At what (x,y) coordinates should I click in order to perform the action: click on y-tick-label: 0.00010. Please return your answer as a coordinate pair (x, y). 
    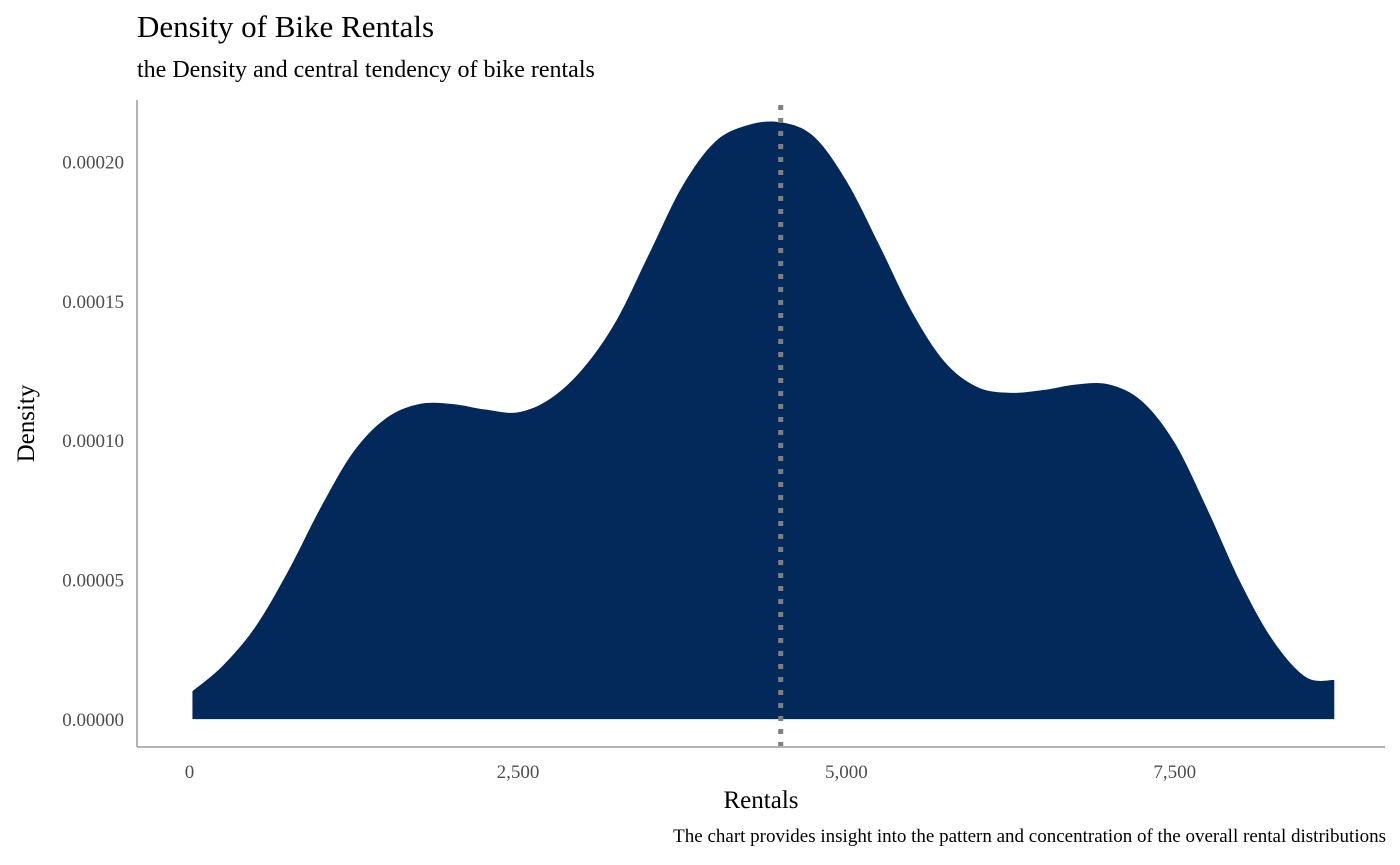
    Looking at the image, I should click on (93, 441).